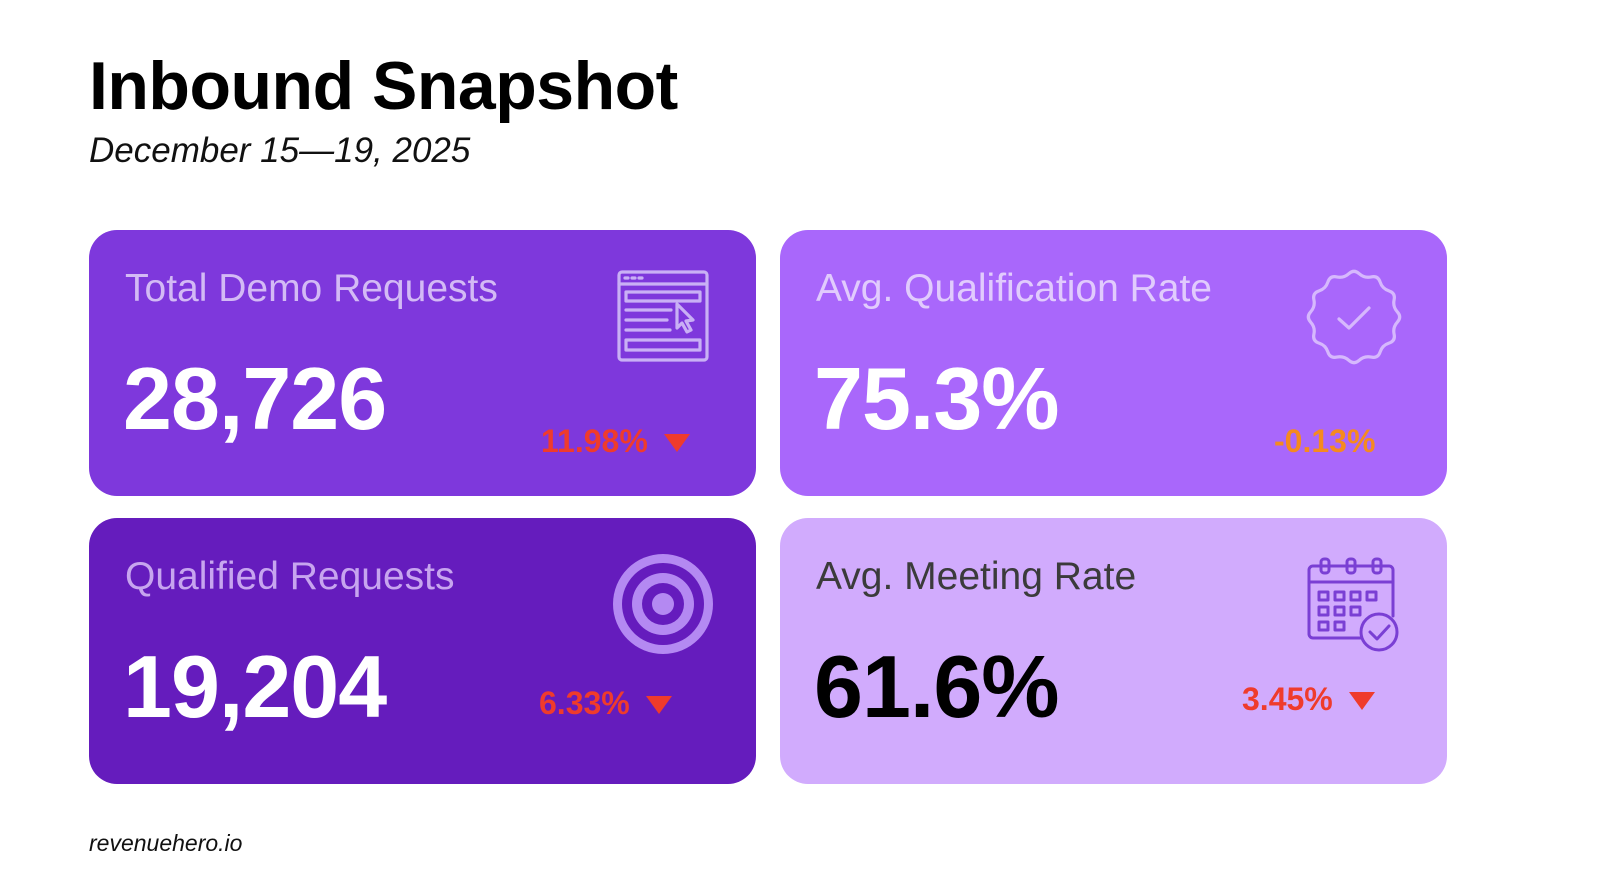 The width and height of the screenshot is (1600, 889). Describe the element at coordinates (383, 86) in the screenshot. I see `page-title: Inbound Snapshot` at that location.